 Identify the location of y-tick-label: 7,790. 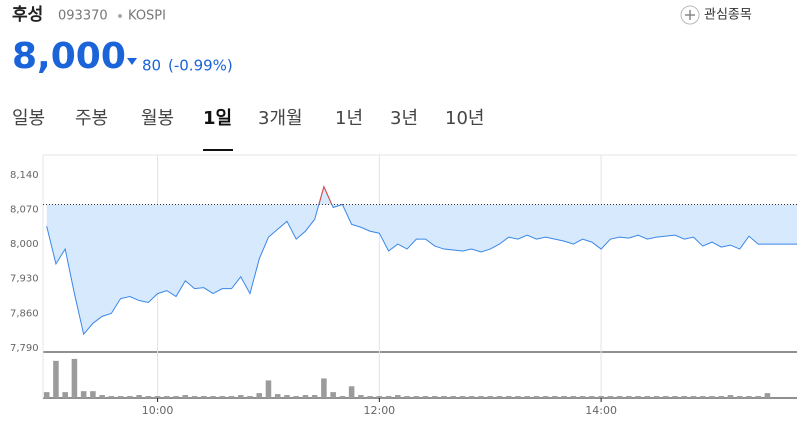
(24, 348).